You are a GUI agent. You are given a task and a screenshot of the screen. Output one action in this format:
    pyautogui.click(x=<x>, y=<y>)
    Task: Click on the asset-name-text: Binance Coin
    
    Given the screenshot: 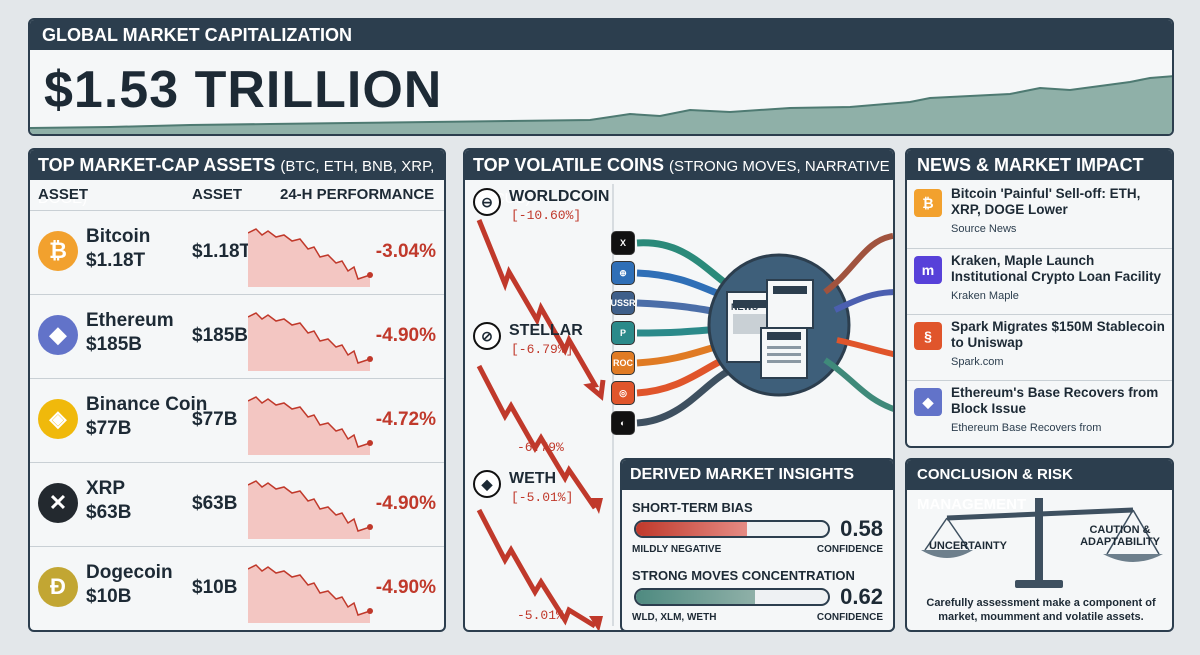 What is the action you would take?
    pyautogui.click(x=147, y=404)
    